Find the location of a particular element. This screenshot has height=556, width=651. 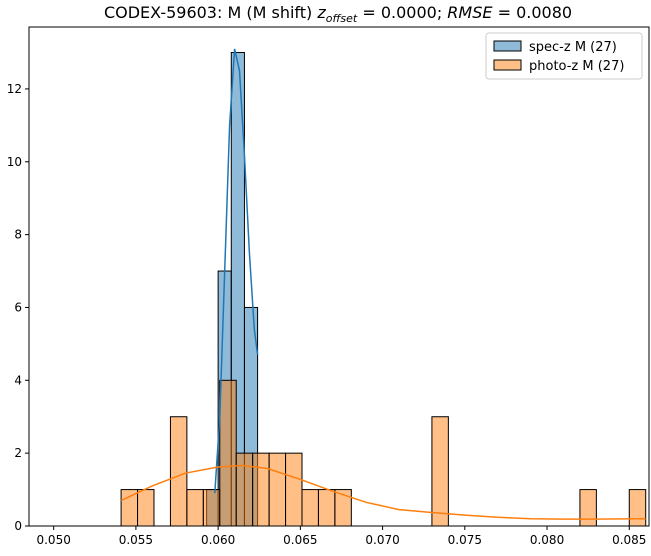

x-tick-label-4: 0.065 is located at coordinates (300, 540).